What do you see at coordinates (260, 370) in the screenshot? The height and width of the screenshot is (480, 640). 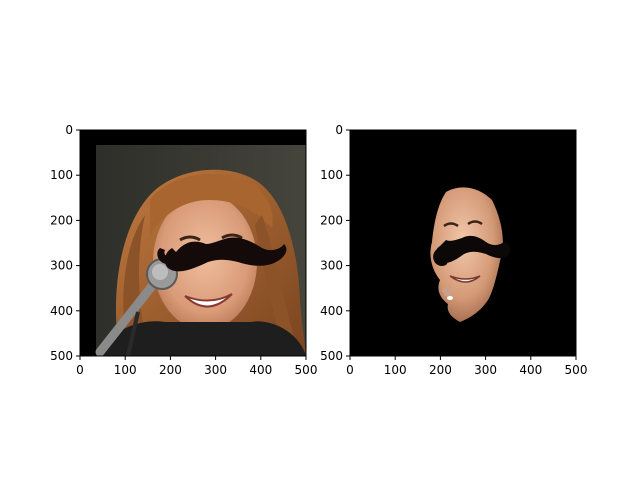 I see `panel-1-xtick-label: 400` at bounding box center [260, 370].